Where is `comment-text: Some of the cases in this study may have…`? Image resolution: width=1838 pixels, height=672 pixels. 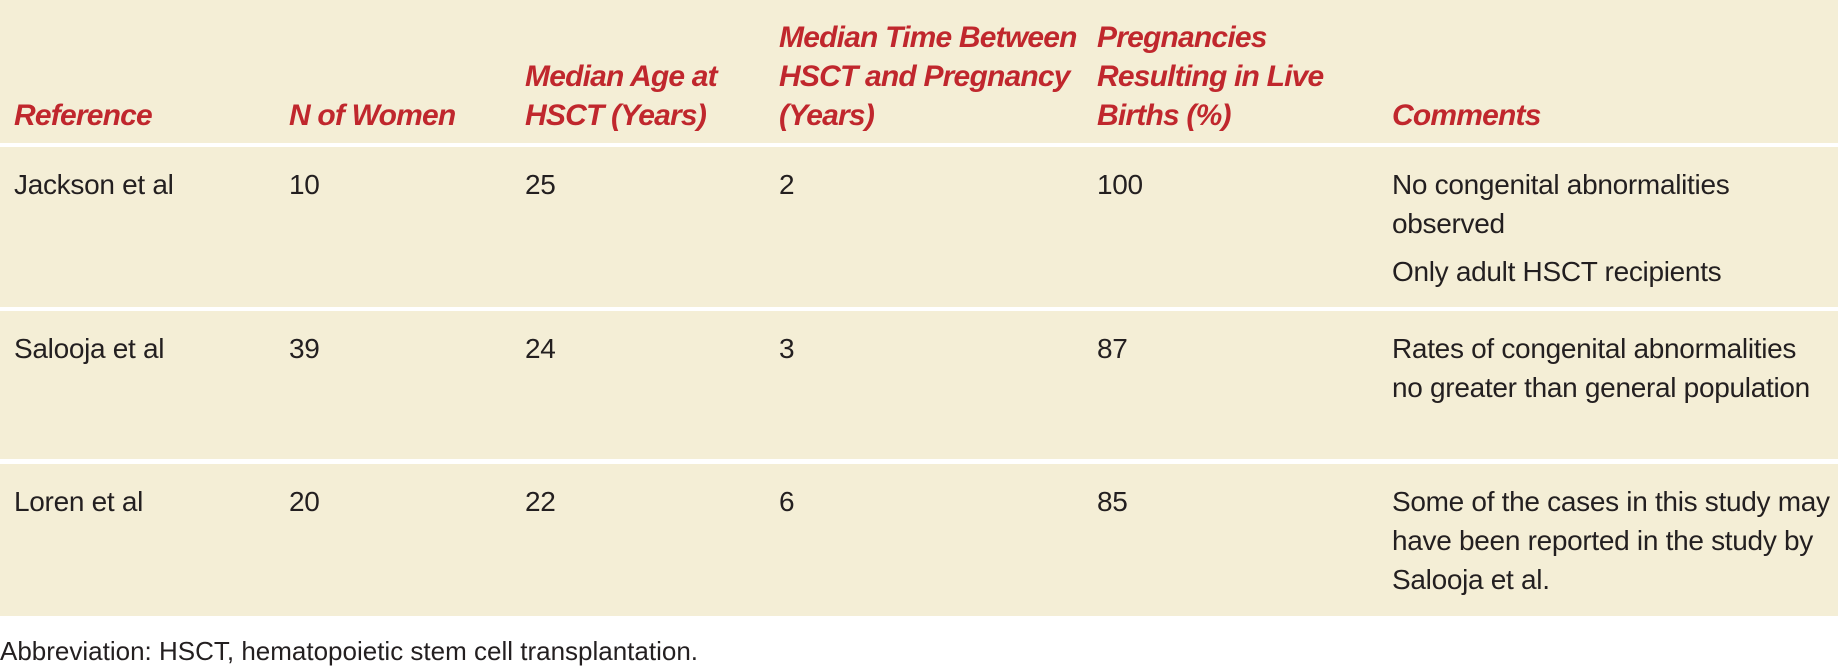
comment-text: Some of the cases in this study may have… is located at coordinates (1611, 540).